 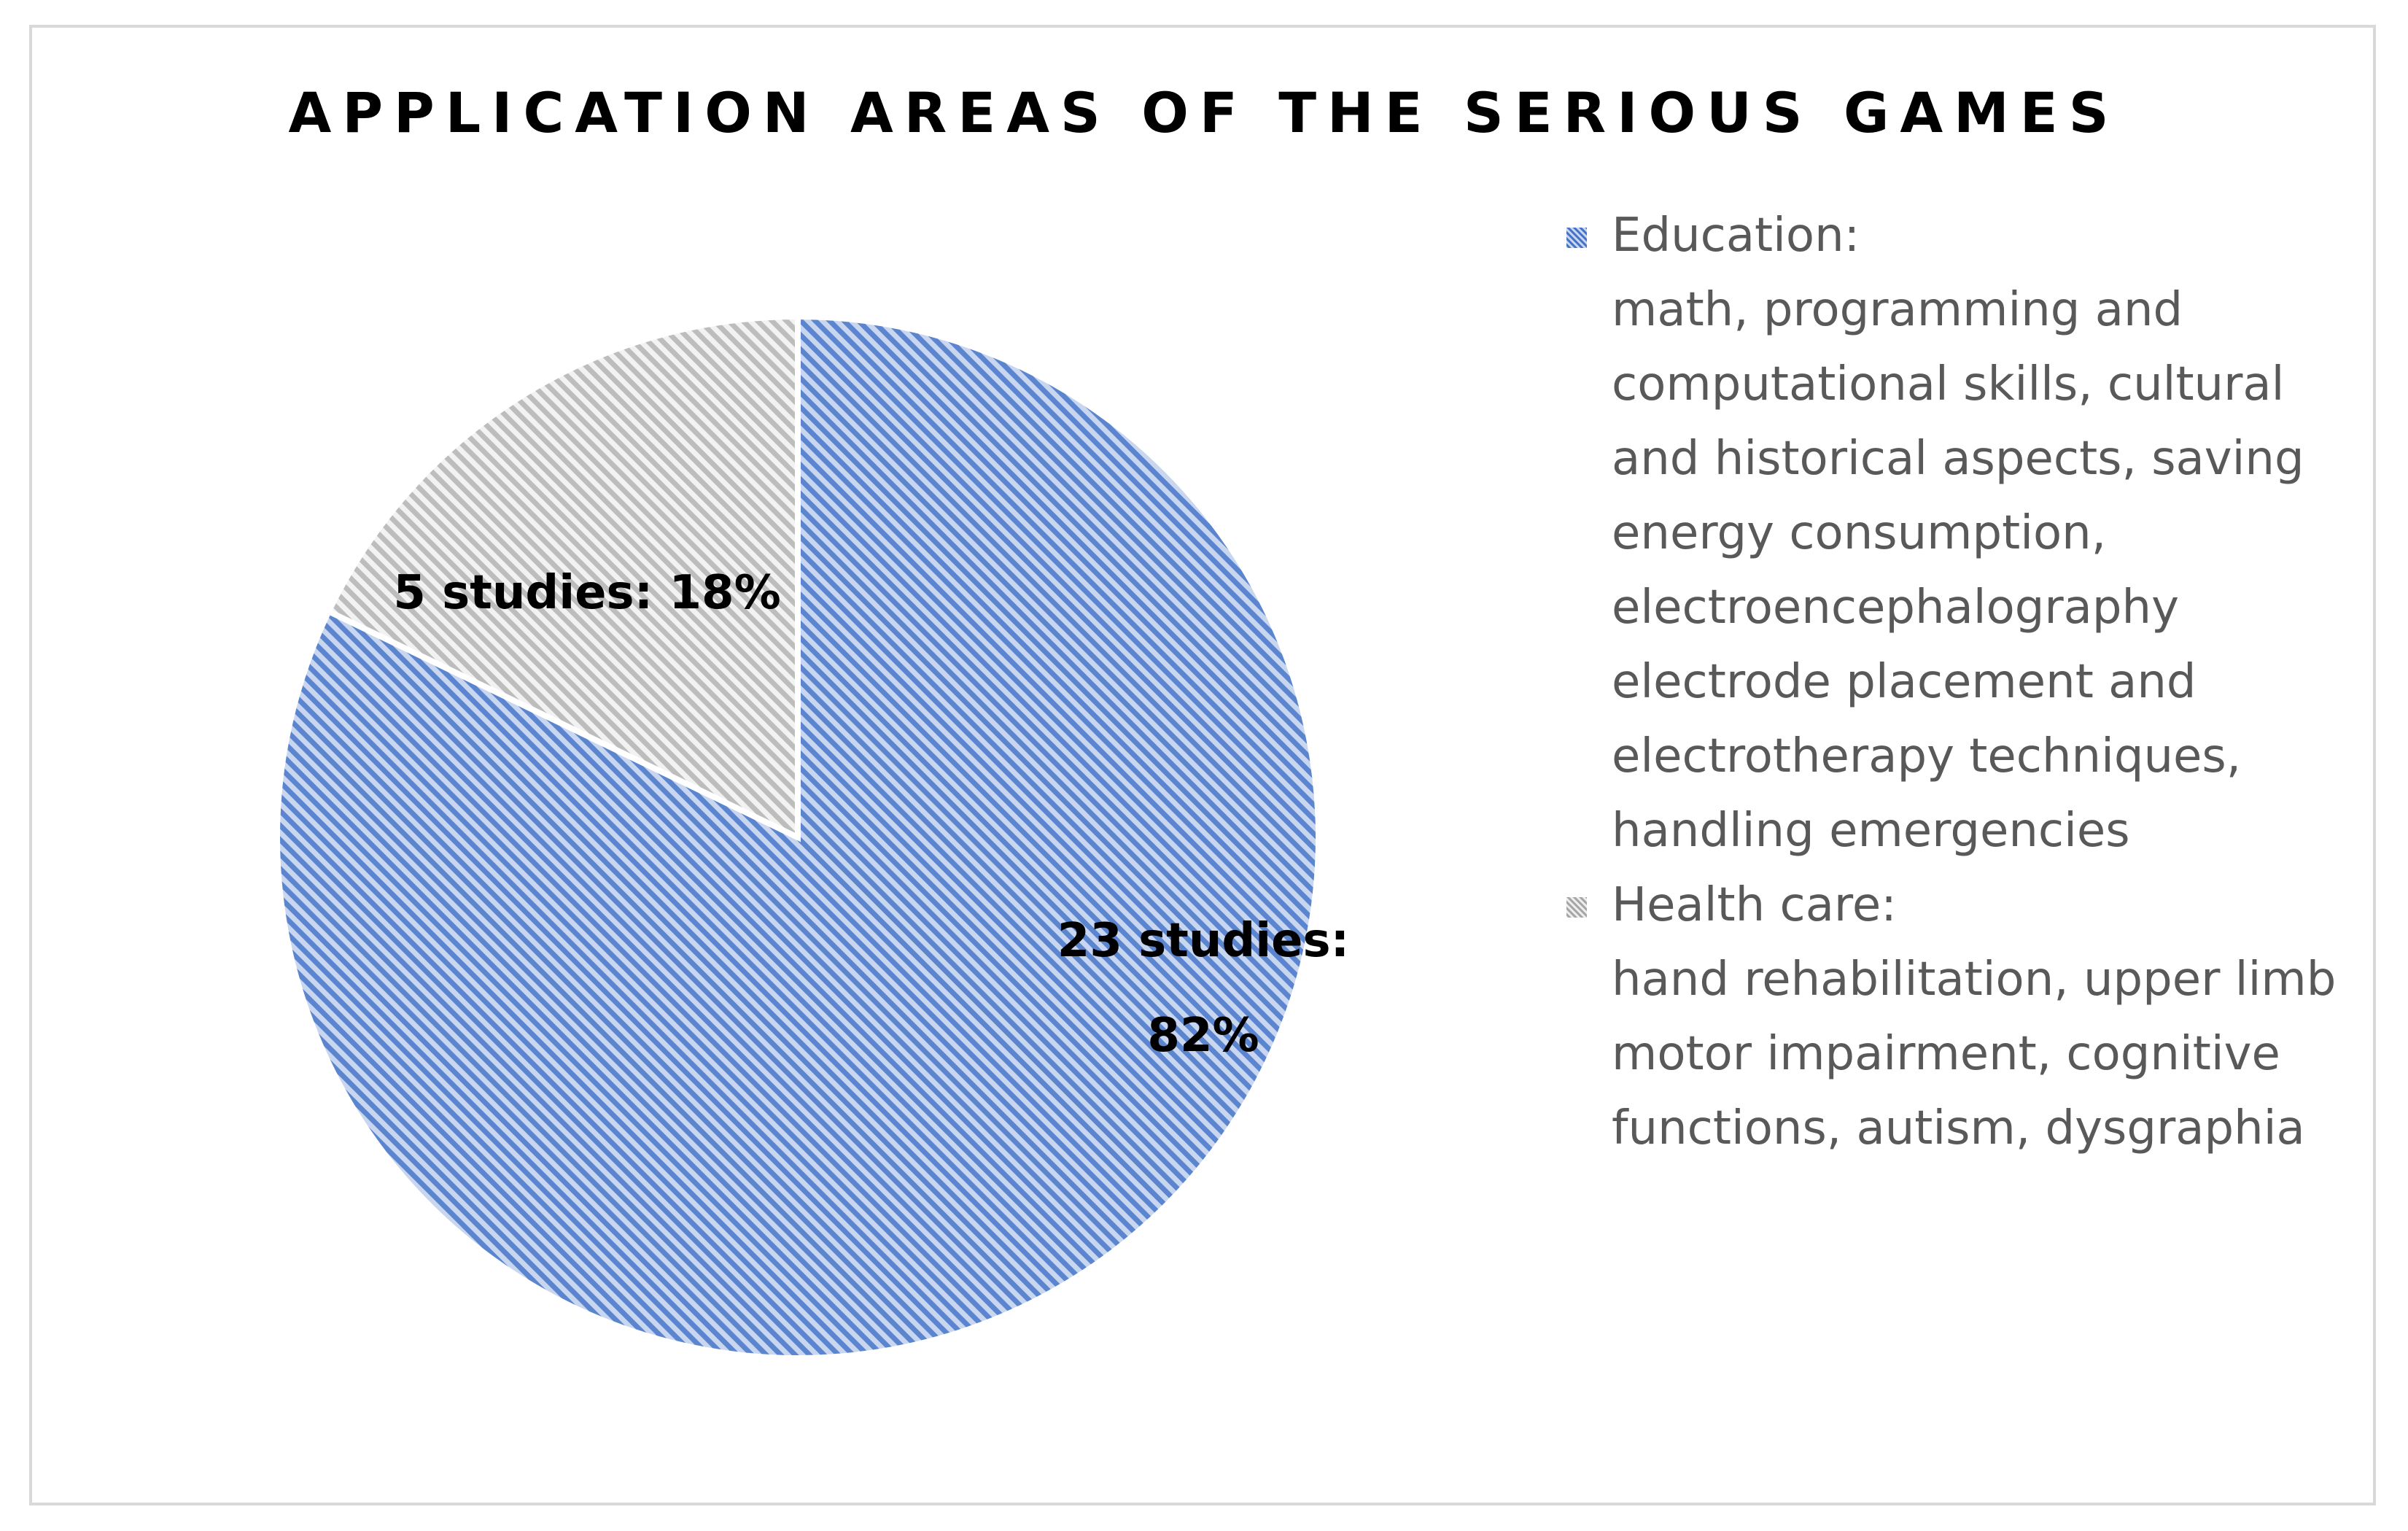 I want to click on legend-swatch-education, so click(x=1576, y=238).